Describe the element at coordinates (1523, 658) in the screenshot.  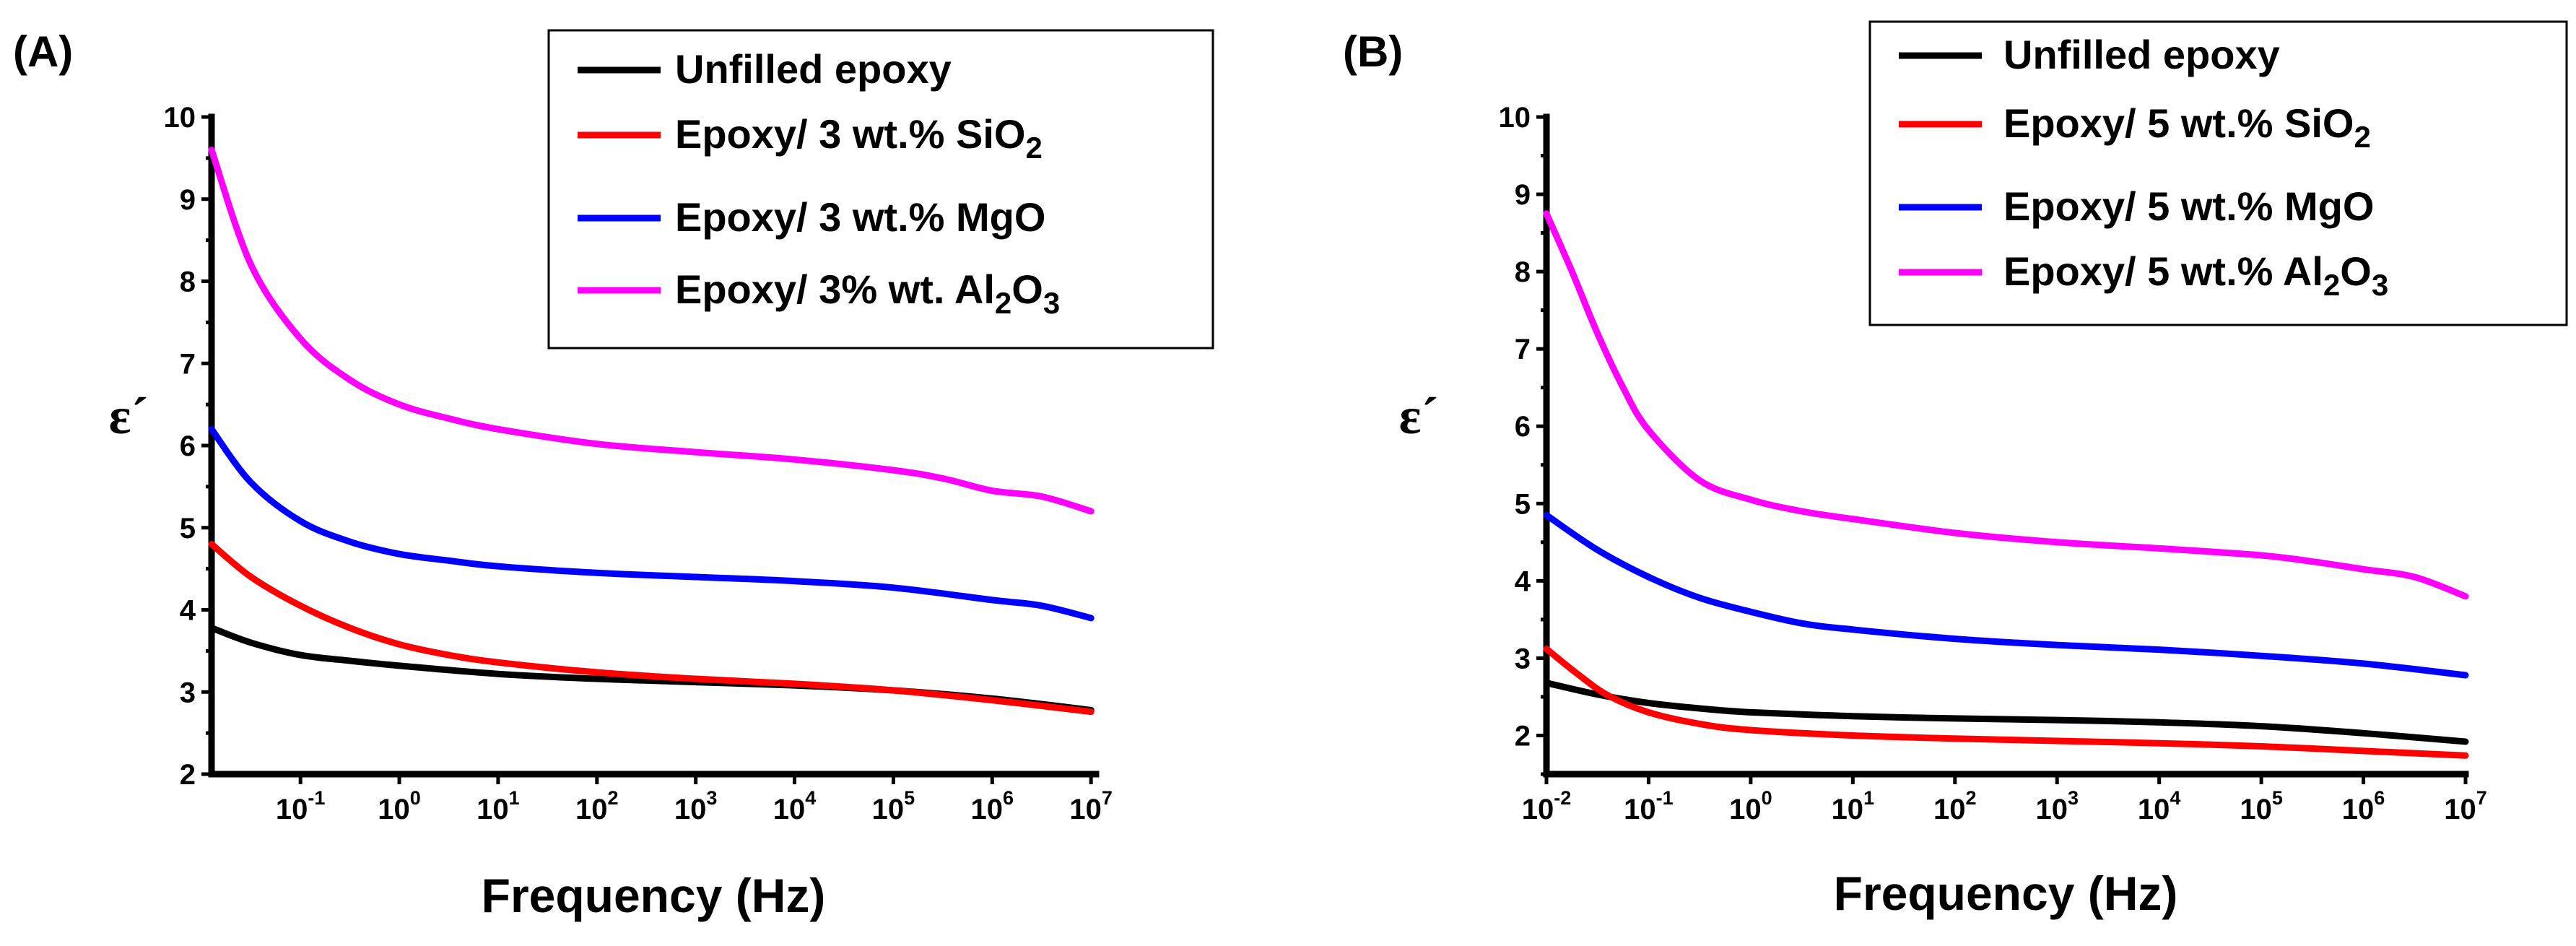
I see `y-tick-label-b: 3` at that location.